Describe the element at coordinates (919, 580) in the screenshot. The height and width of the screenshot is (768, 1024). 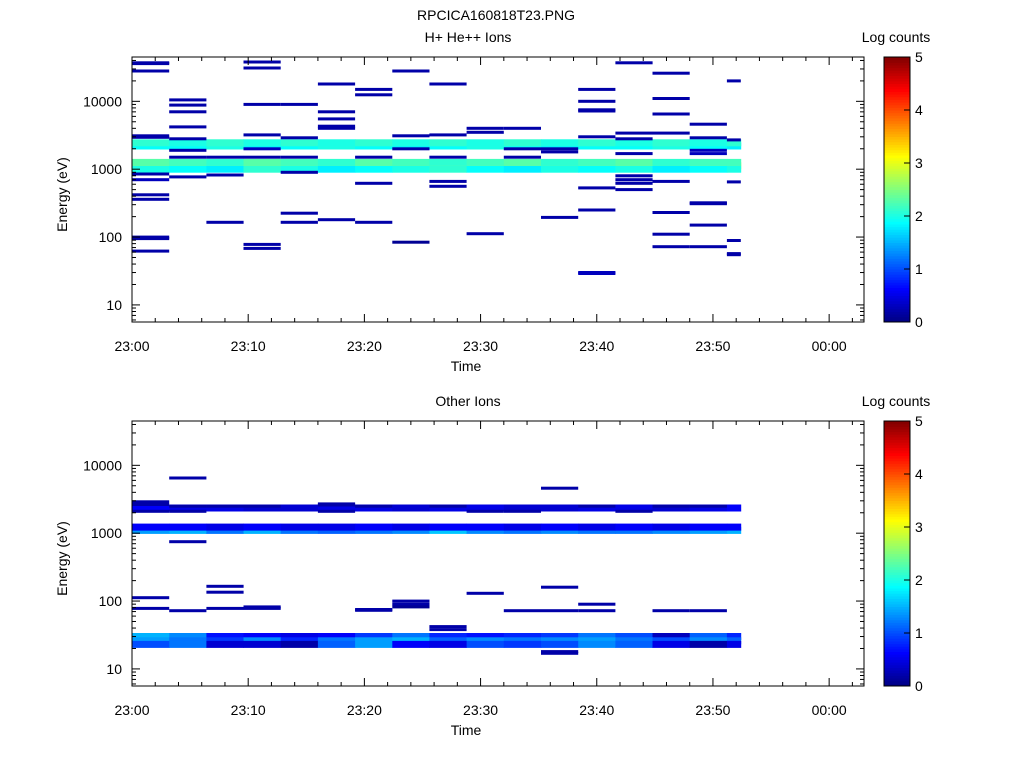
I see `colorbar-tick-label: 2` at that location.